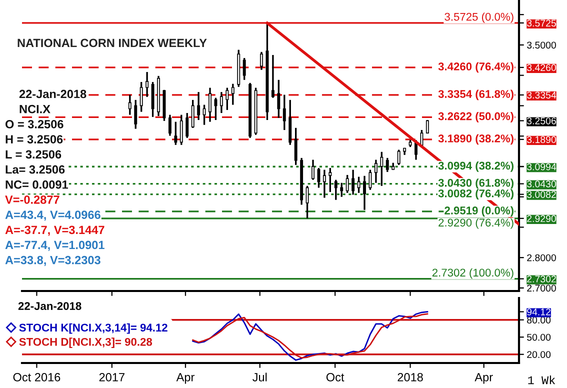  What do you see at coordinates (259, 377) in the screenshot?
I see `x-tick-label: Jul` at bounding box center [259, 377].